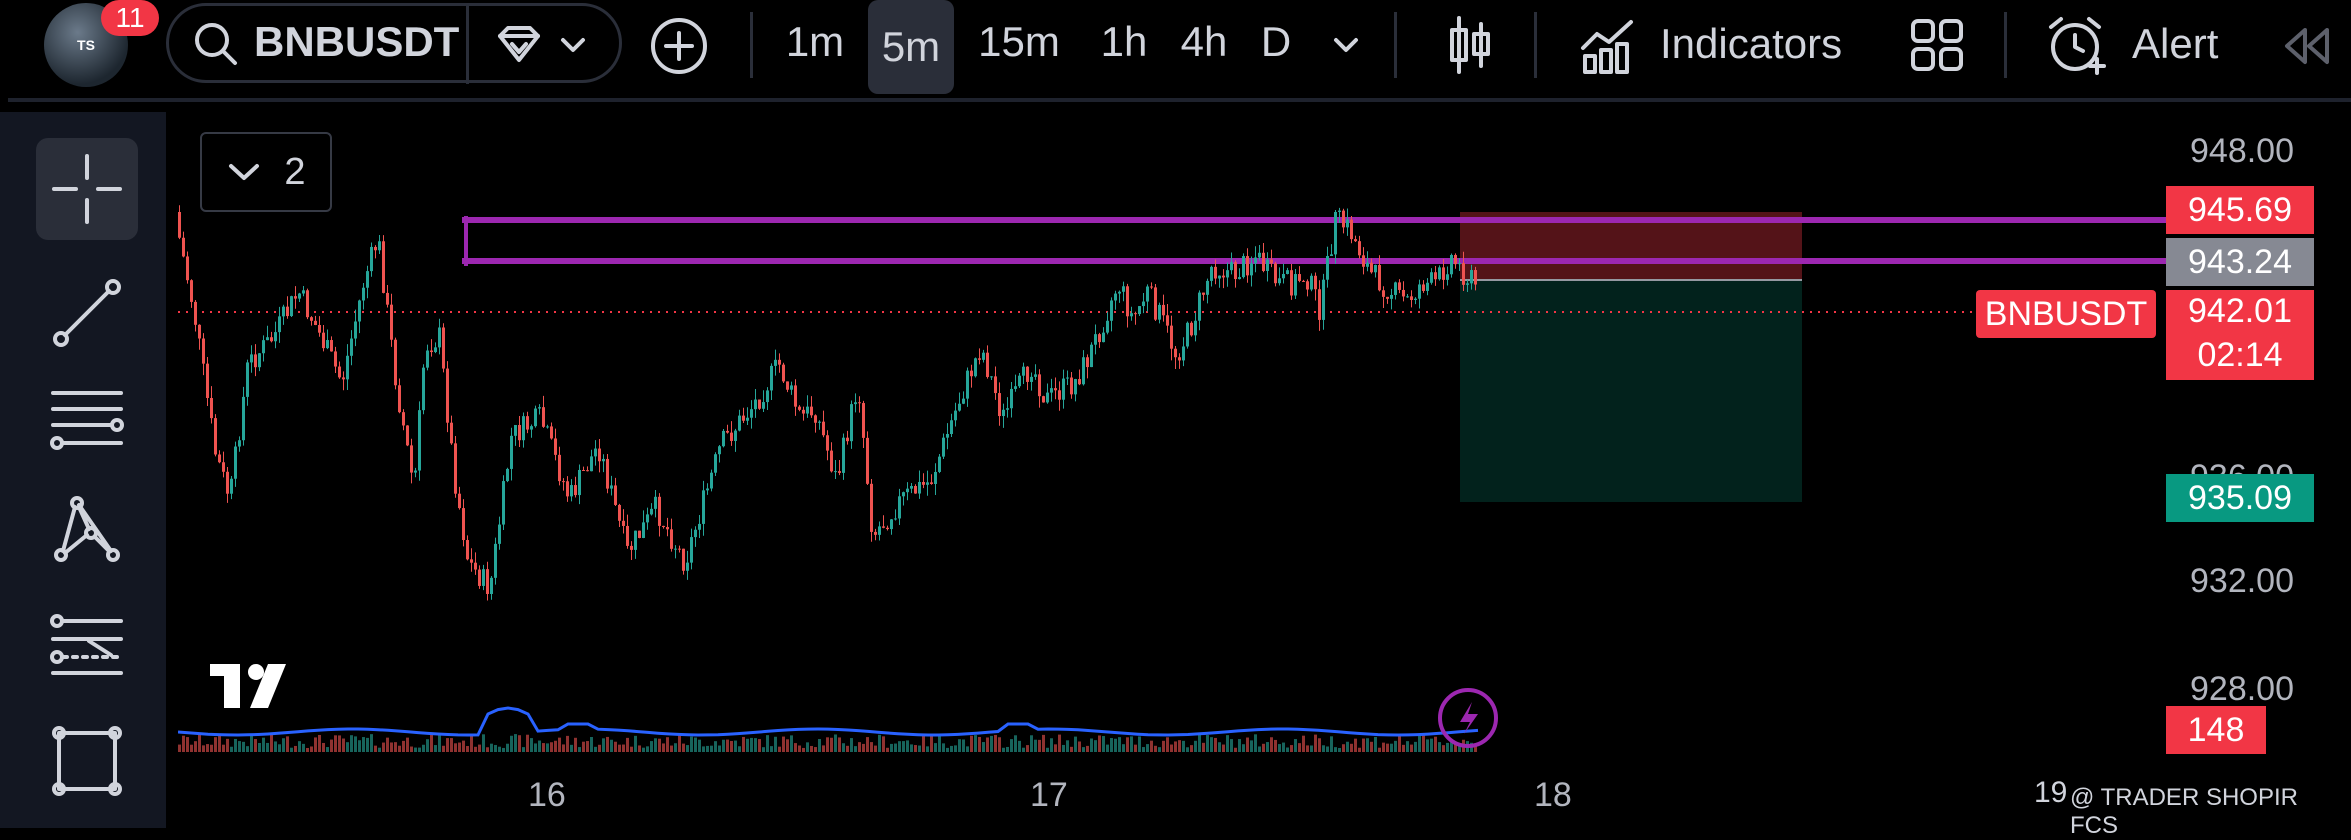  What do you see at coordinates (87, 761) in the screenshot?
I see `rectangle-icon` at bounding box center [87, 761].